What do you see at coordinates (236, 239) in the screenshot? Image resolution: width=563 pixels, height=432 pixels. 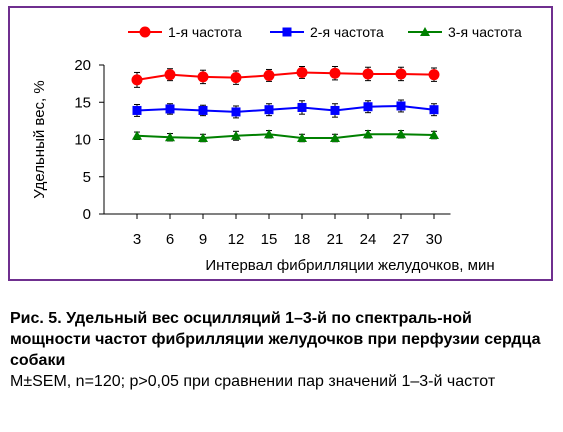 I see `x-tick-label: 12` at bounding box center [236, 239].